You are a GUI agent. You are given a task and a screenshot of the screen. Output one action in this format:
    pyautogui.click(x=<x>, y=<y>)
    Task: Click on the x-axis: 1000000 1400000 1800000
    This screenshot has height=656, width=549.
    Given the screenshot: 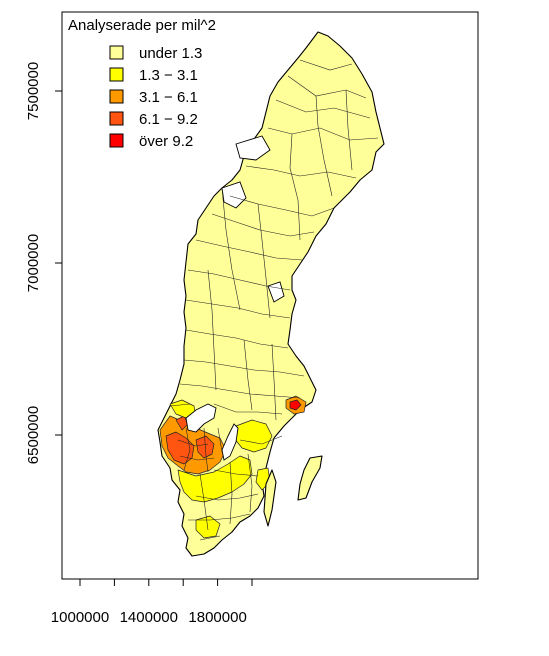 What is the action you would take?
    pyautogui.click(x=152, y=602)
    